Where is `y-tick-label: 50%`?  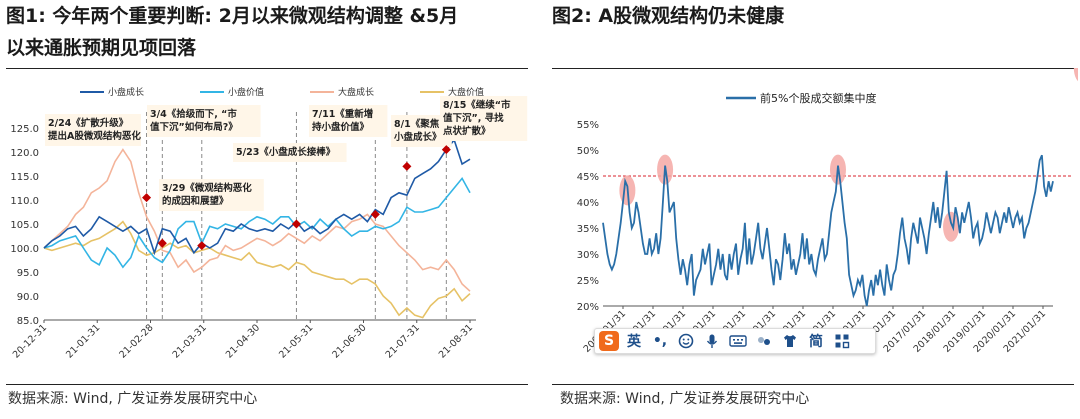 y-tick-label: 50% is located at coordinates (588, 151).